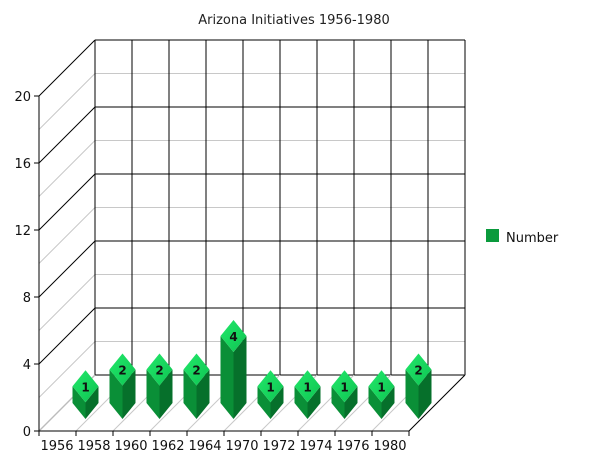 The width and height of the screenshot is (600, 463). What do you see at coordinates (224, 442) in the screenshot?
I see `x-axis-ticks: 1956 1958 1960 1962 1964 1970 1972 1974 1976 1980` at bounding box center [224, 442].